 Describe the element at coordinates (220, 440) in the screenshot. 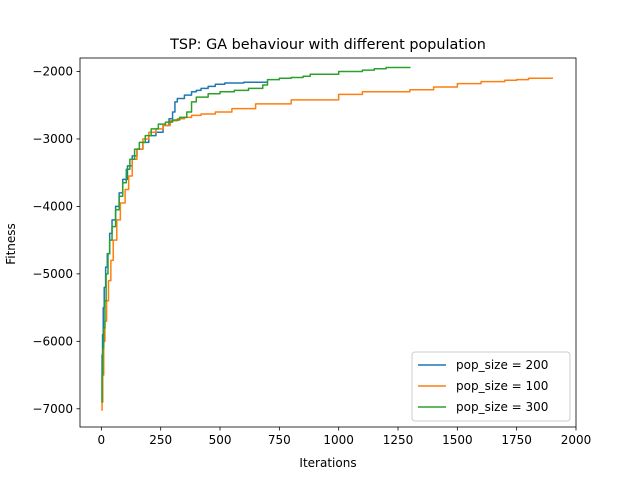

I see `x-tick-label: 500` at that location.